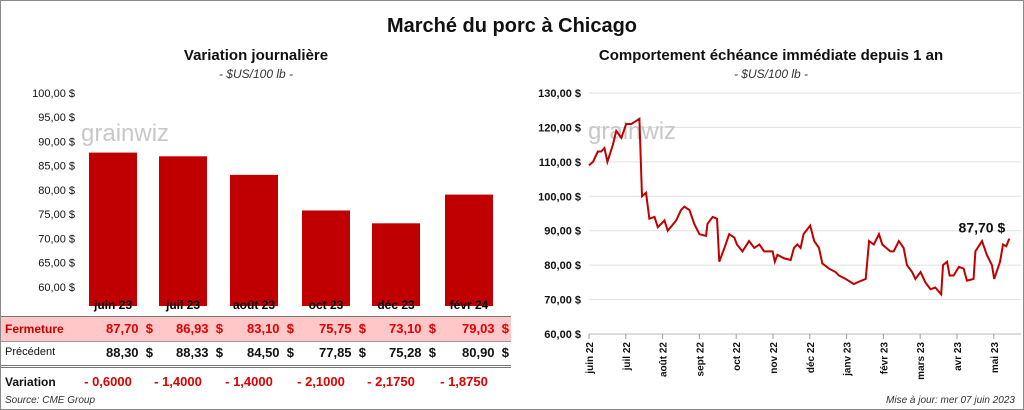 The image size is (1024, 410). Describe the element at coordinates (30, 352) in the screenshot. I see `row-label: Précédent` at that location.